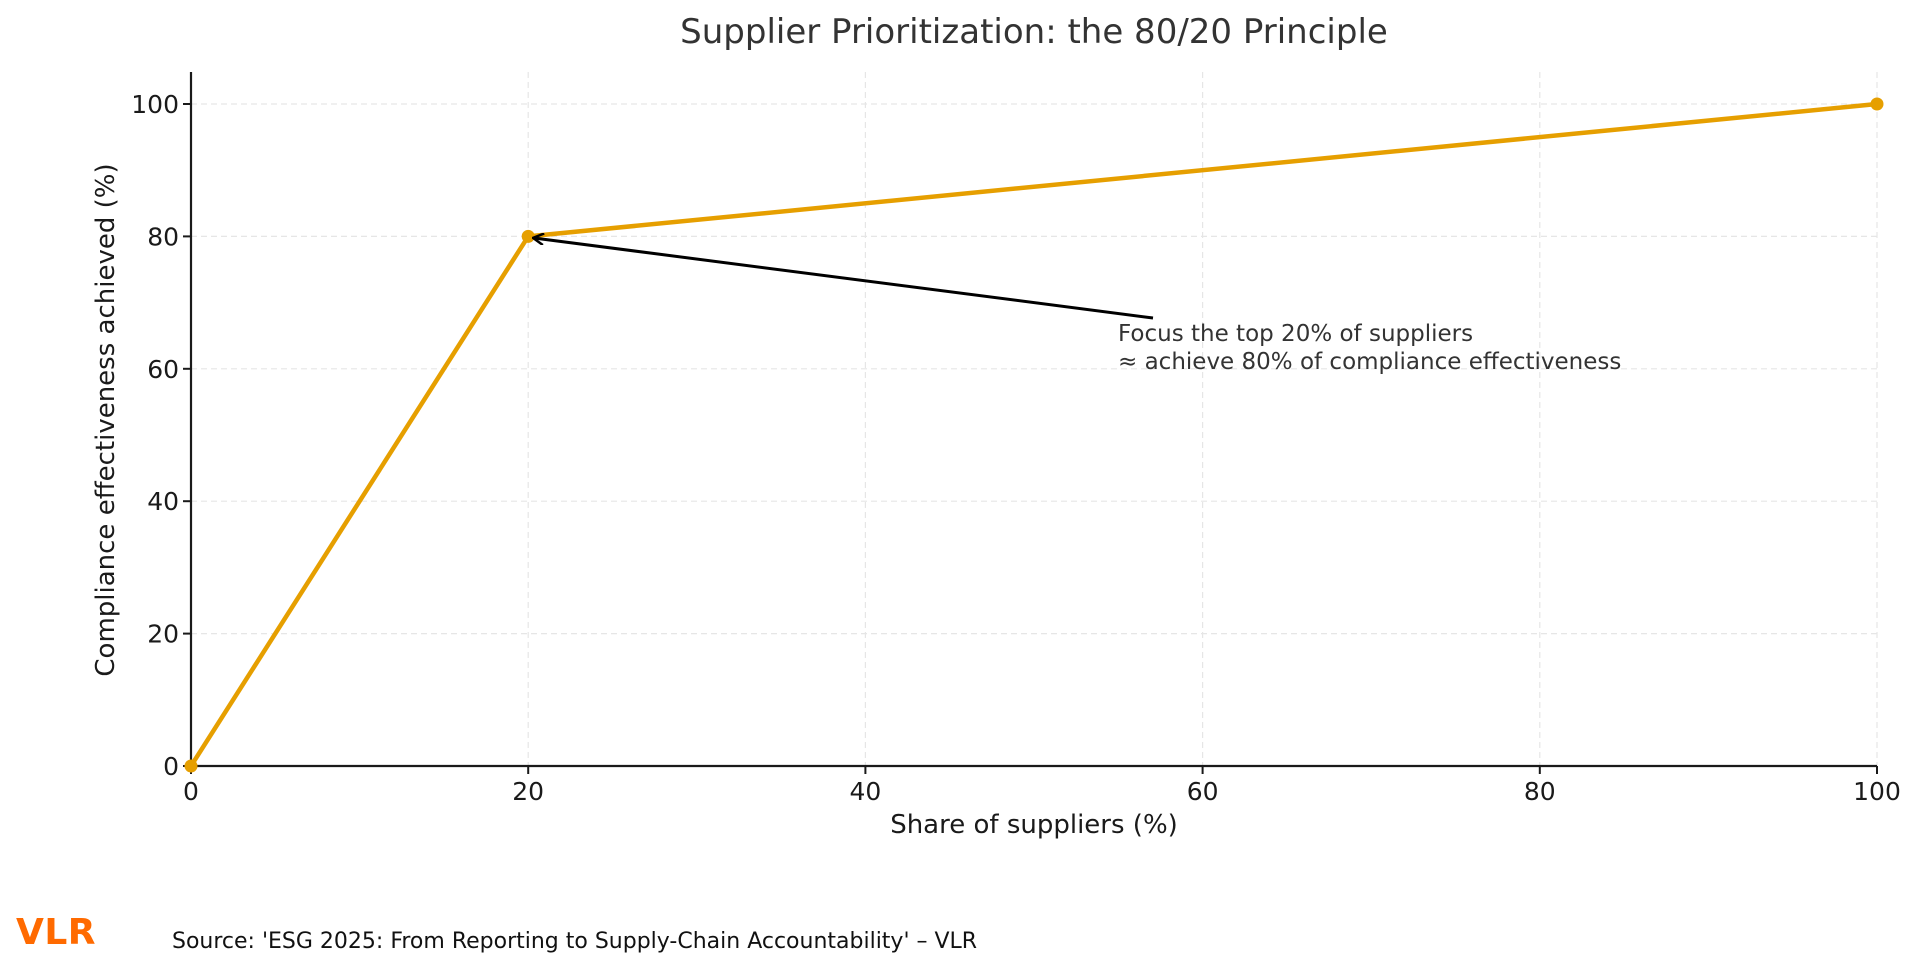 The height and width of the screenshot is (971, 1920). Describe the element at coordinates (171, 766) in the screenshot. I see `y-tick-label: 0` at that location.